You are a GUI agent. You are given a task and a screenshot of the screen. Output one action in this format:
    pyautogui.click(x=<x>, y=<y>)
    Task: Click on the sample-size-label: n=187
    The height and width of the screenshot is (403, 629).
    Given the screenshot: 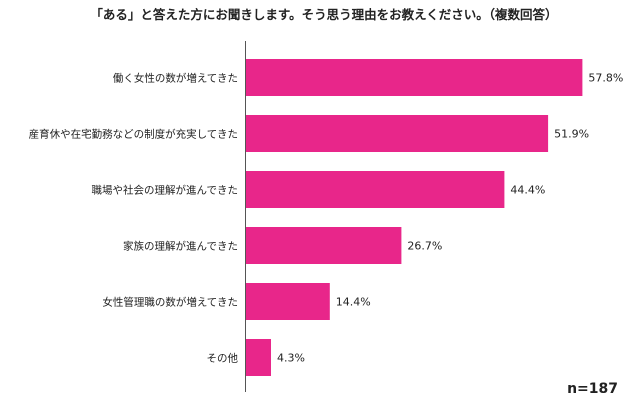 What is the action you would take?
    pyautogui.click(x=592, y=389)
    